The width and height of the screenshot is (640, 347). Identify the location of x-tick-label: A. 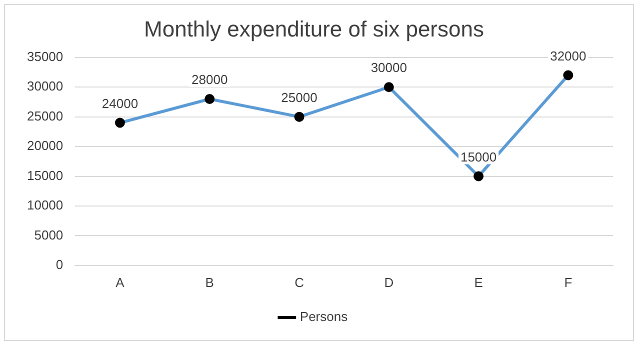
(120, 282).